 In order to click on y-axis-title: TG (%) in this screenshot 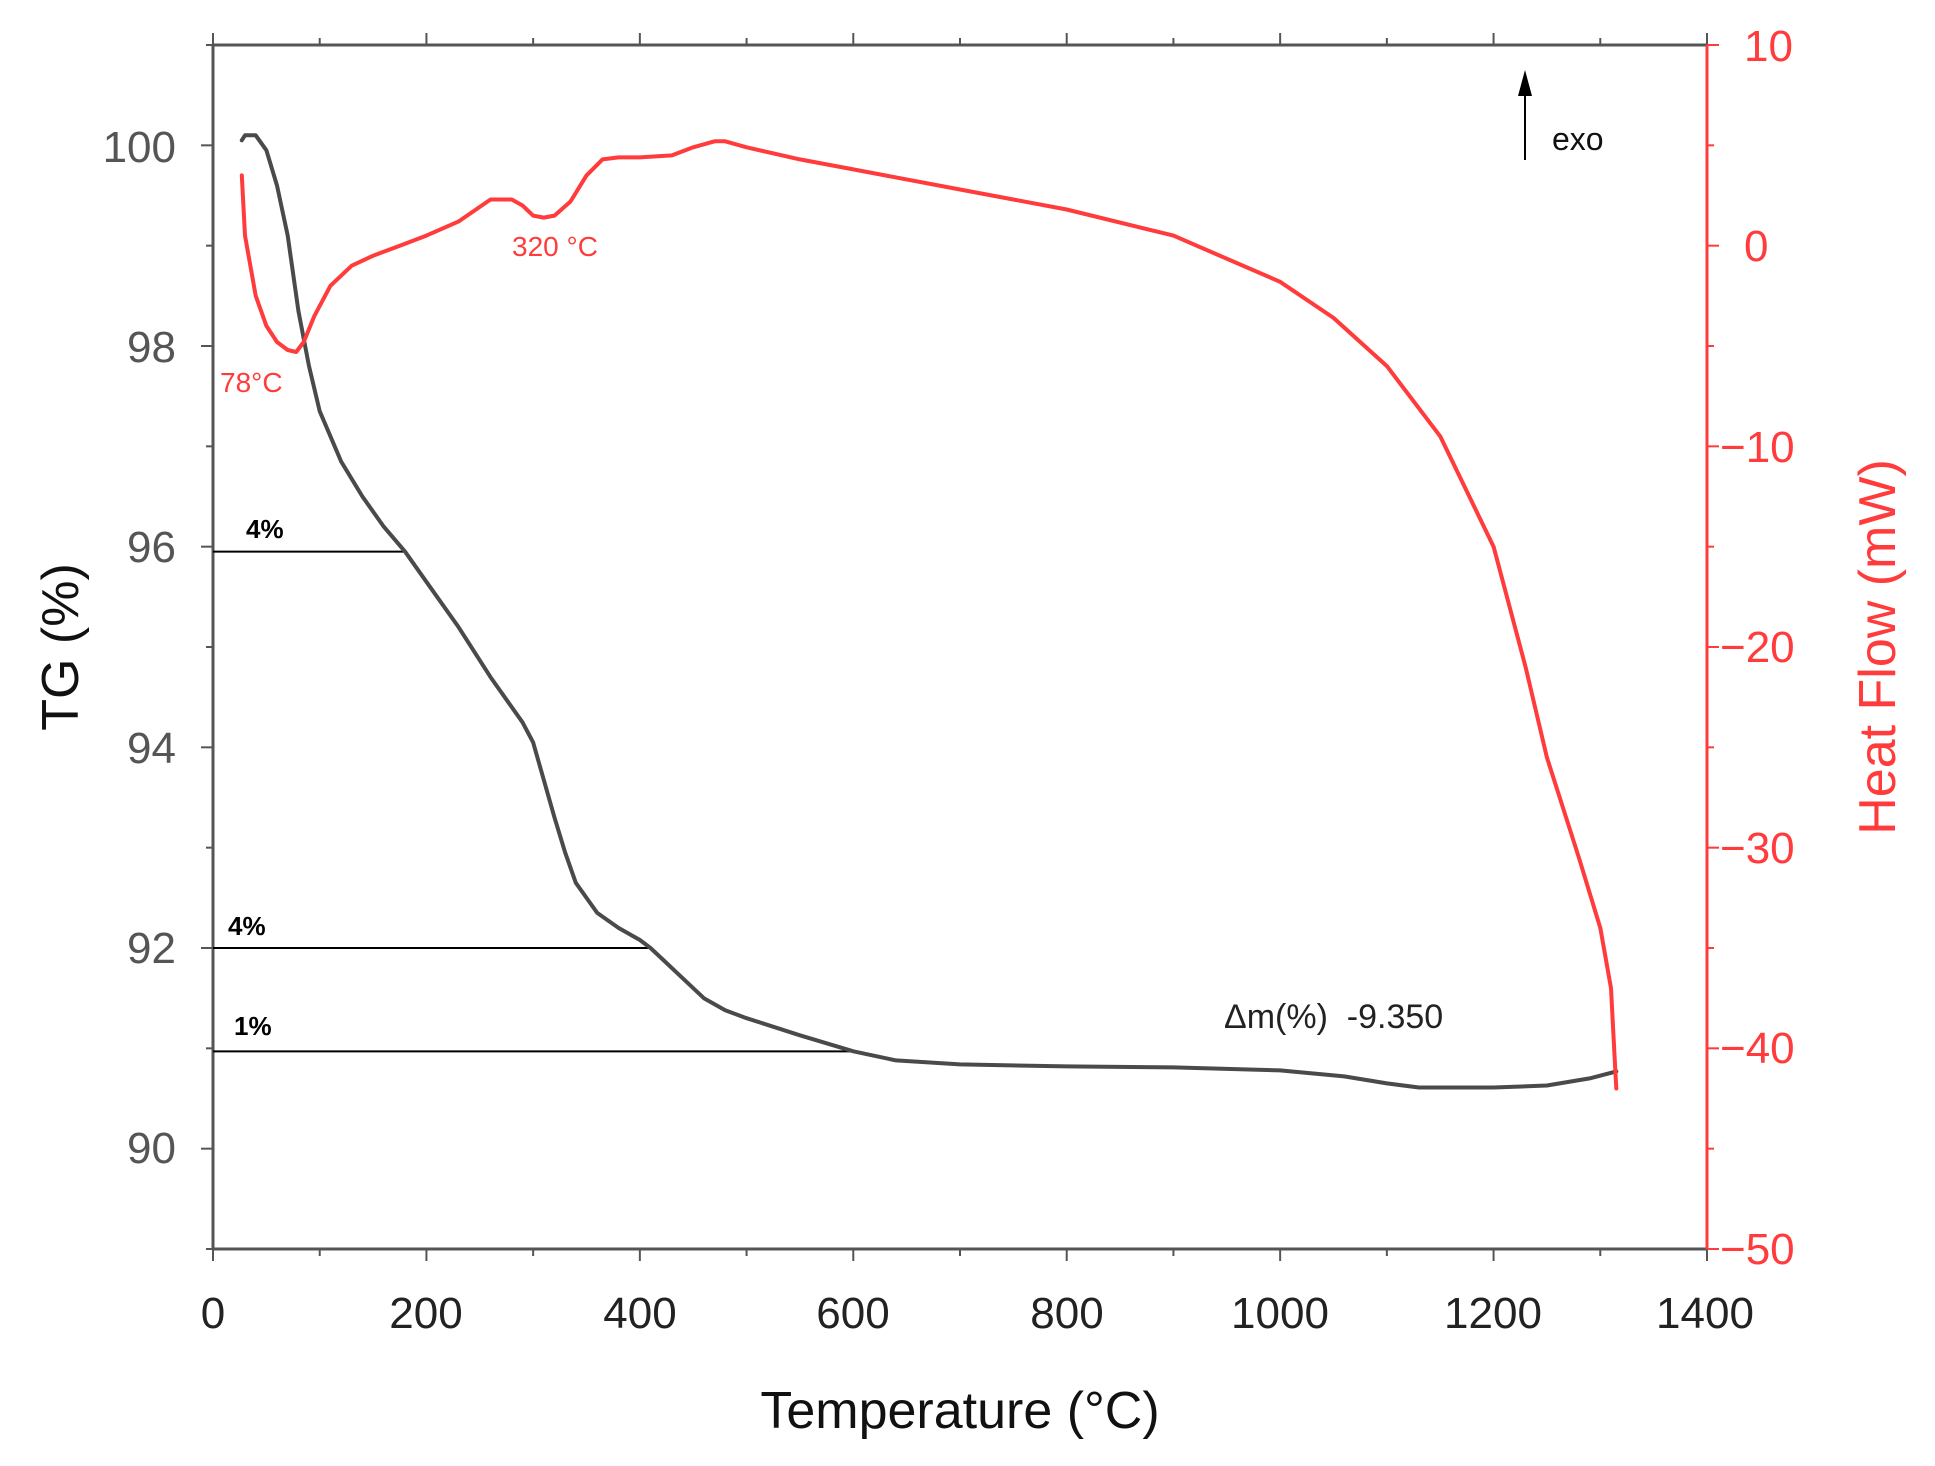, I will do `click(61, 647)`.